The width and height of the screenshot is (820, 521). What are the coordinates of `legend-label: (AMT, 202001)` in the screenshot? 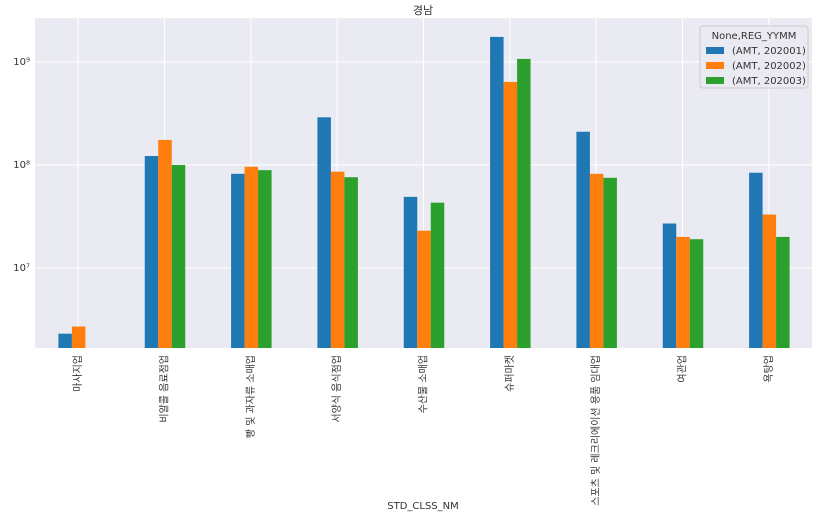 It's located at (769, 51).